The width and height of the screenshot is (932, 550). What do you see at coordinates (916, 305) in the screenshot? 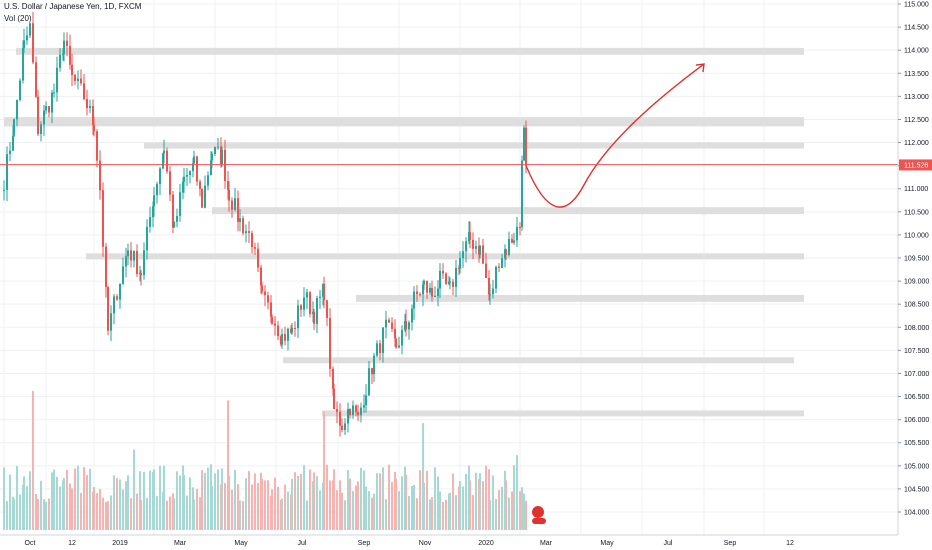
I see `price-tick-label: 108.500` at bounding box center [916, 305].